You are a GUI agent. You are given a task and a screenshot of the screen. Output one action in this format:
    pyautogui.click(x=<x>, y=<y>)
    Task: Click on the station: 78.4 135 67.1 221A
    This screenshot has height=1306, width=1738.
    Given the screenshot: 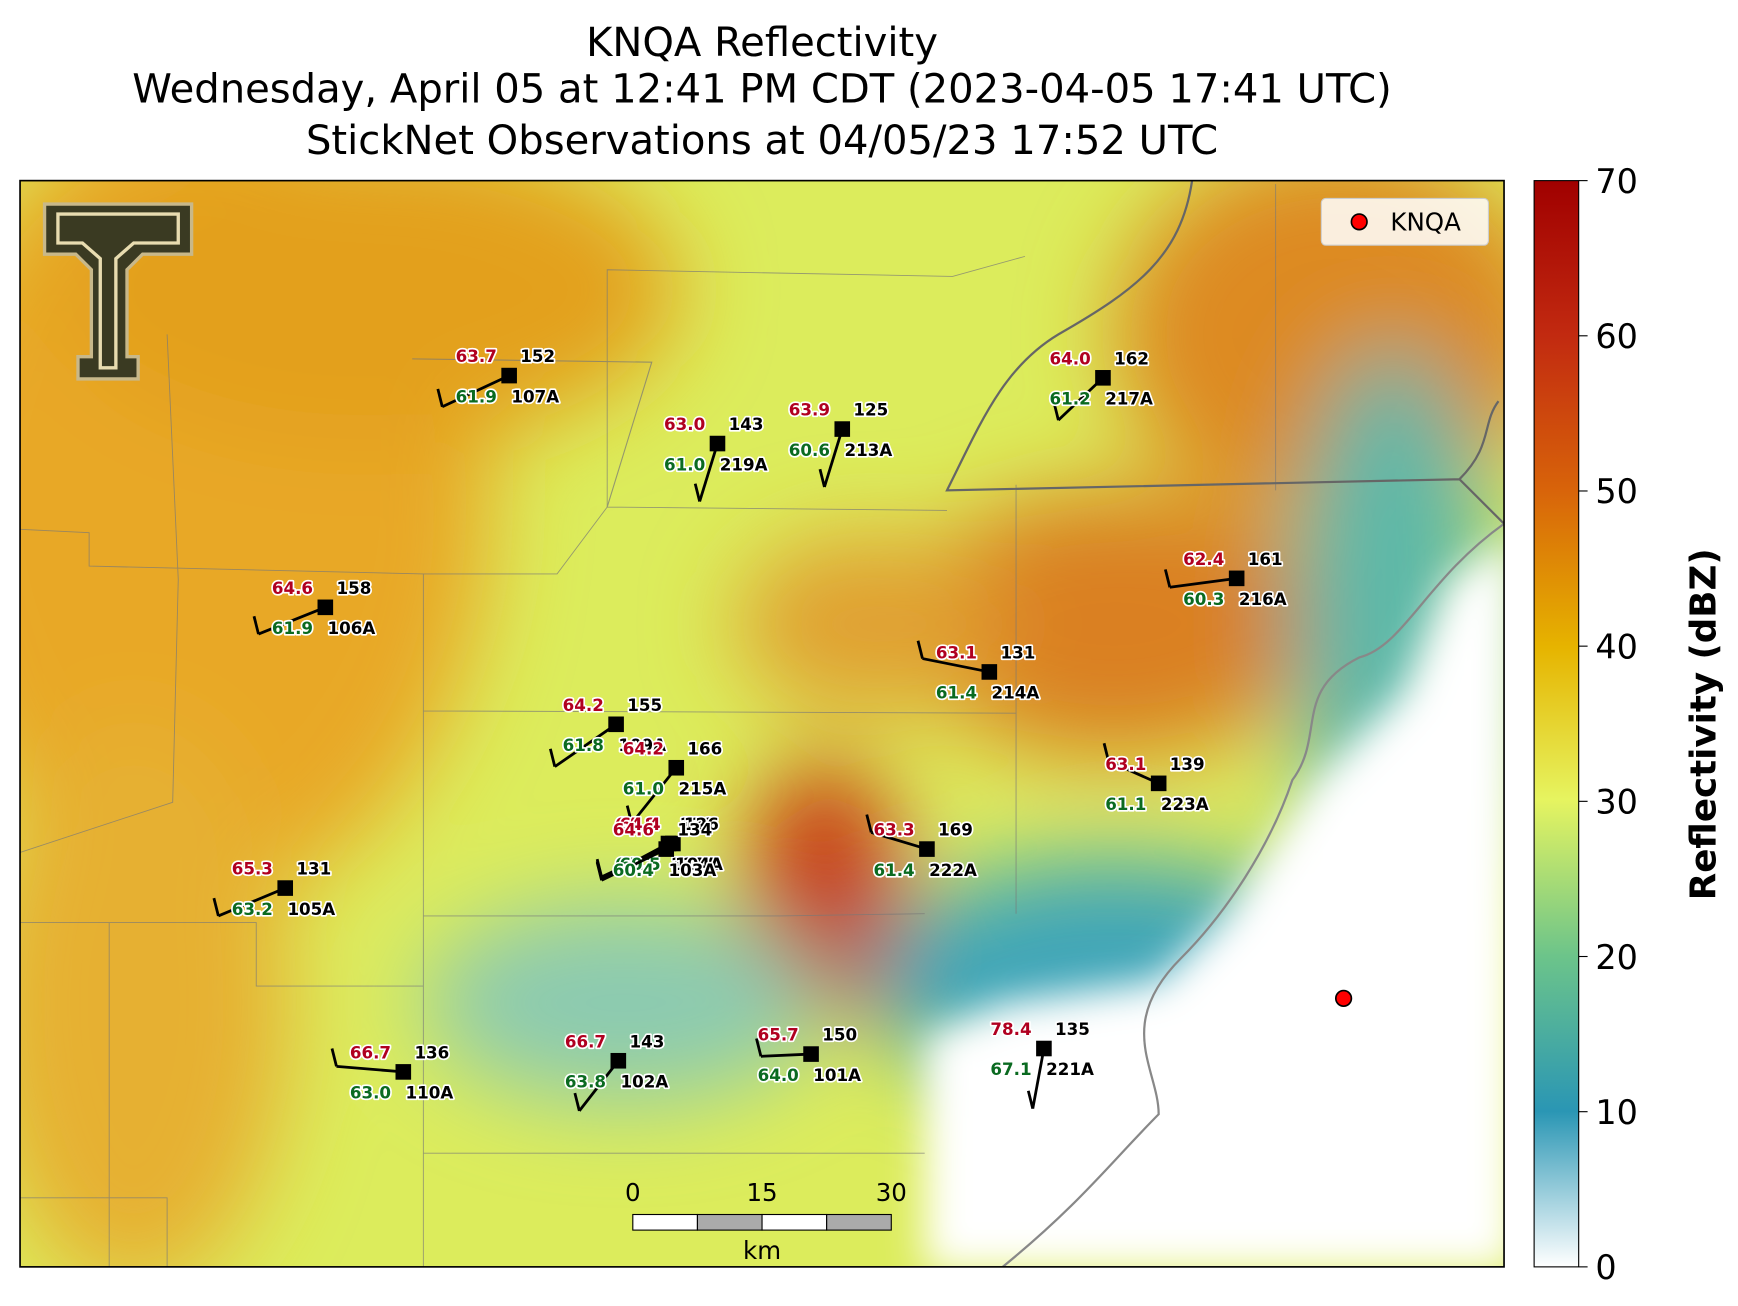 What is the action you would take?
    pyautogui.click(x=1042, y=1063)
    